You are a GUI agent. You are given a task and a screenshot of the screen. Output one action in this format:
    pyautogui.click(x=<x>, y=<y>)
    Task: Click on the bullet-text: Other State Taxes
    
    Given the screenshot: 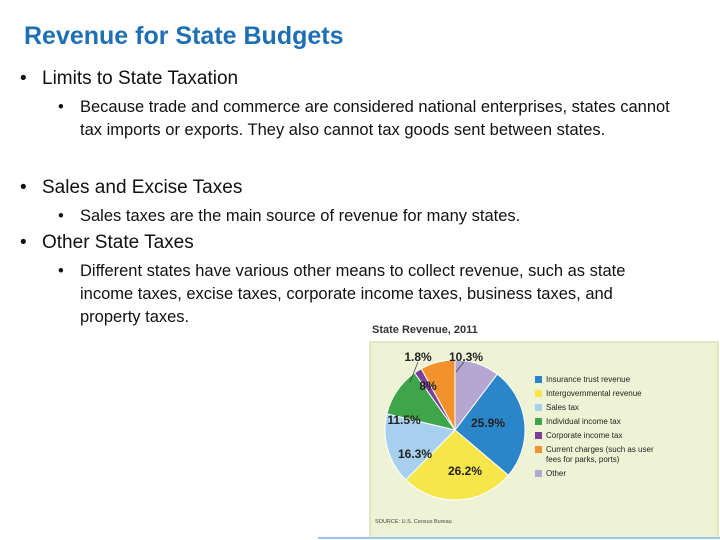 What is the action you would take?
    pyautogui.click(x=118, y=242)
    